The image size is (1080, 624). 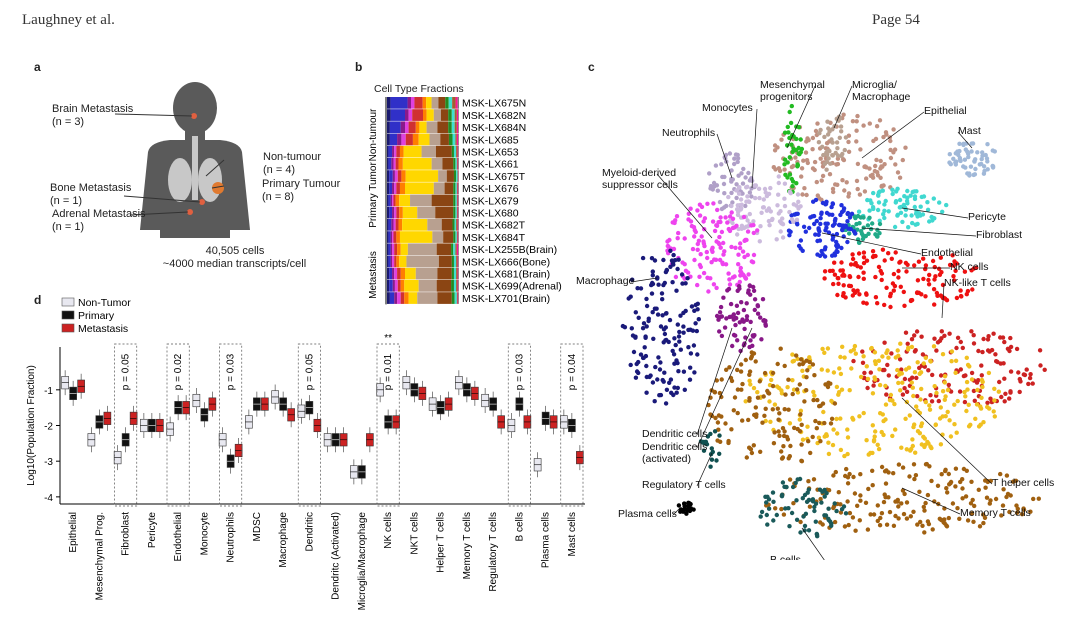 I want to click on cluster-label: progenitors, so click(x=786, y=97).